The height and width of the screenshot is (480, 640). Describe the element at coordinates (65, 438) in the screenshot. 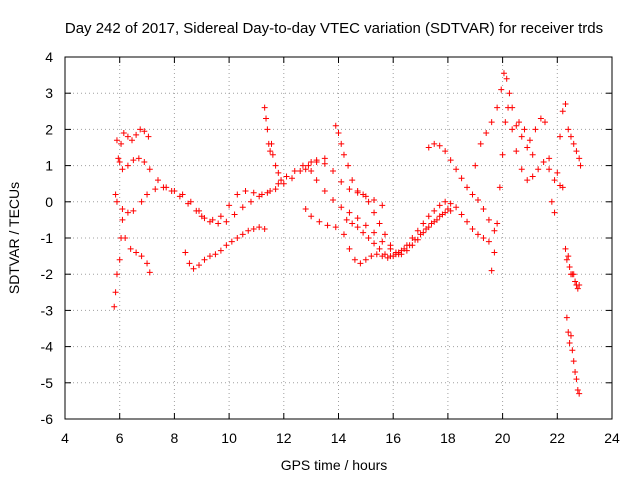

I see `x-tick-label: 4` at that location.